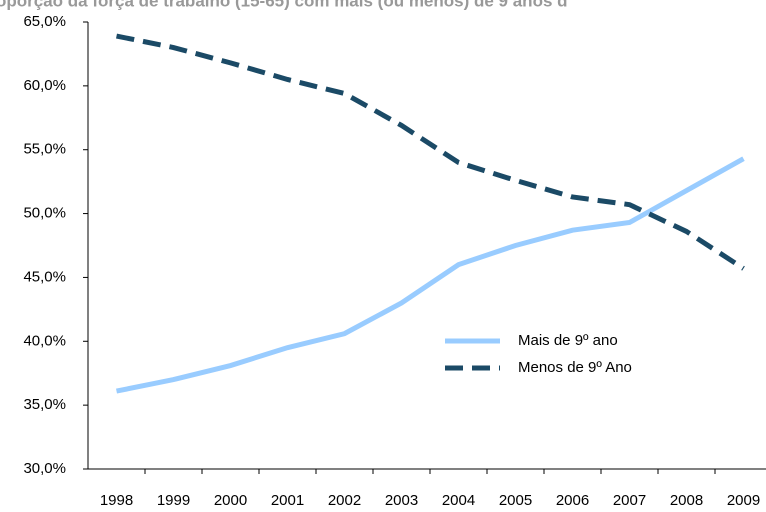 The height and width of the screenshot is (512, 766). I want to click on legend-label: Menos de 9º Ano, so click(575, 367).